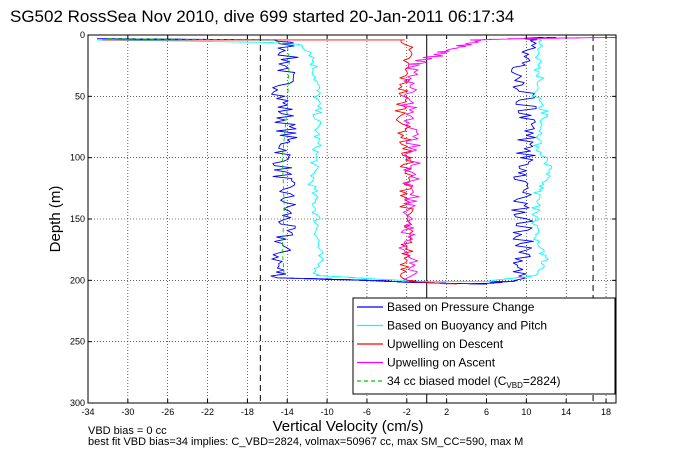  Describe the element at coordinates (247, 412) in the screenshot. I see `x-tick-label: -18` at that location.